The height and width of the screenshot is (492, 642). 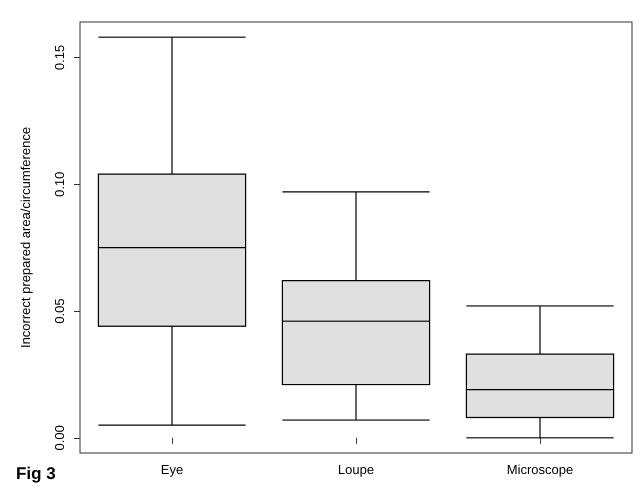 I want to click on x-tick-label: Eye, so click(x=172, y=469).